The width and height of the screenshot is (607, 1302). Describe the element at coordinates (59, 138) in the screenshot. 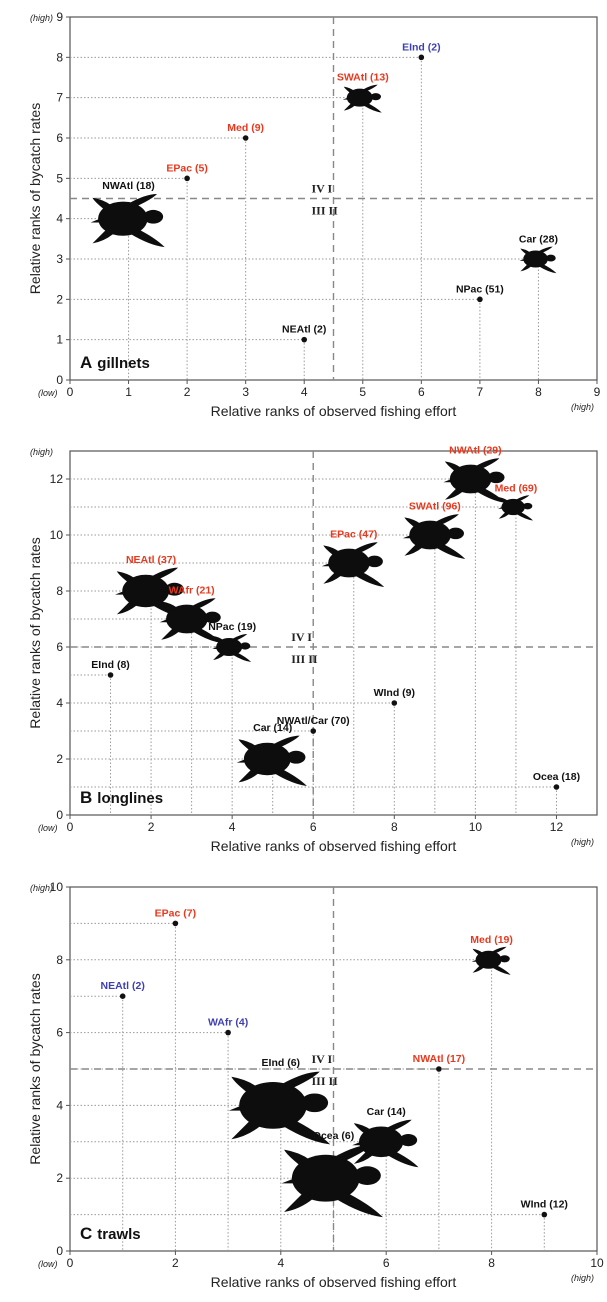

I see `y-tick-label: 6` at that location.